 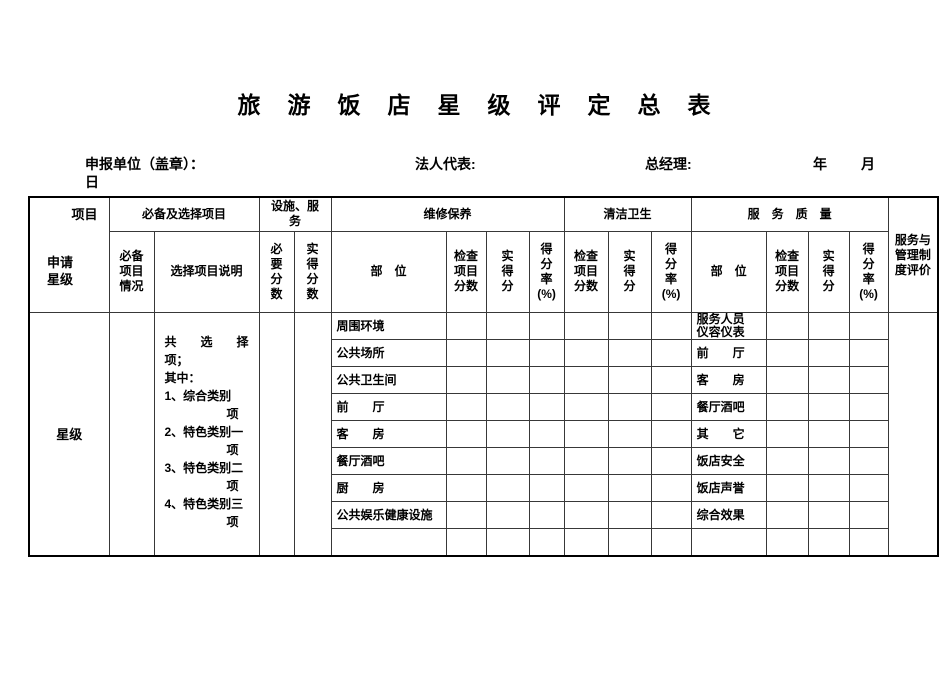 I want to click on service-area-cell: 服务人员 仪容仪表, so click(x=728, y=326).